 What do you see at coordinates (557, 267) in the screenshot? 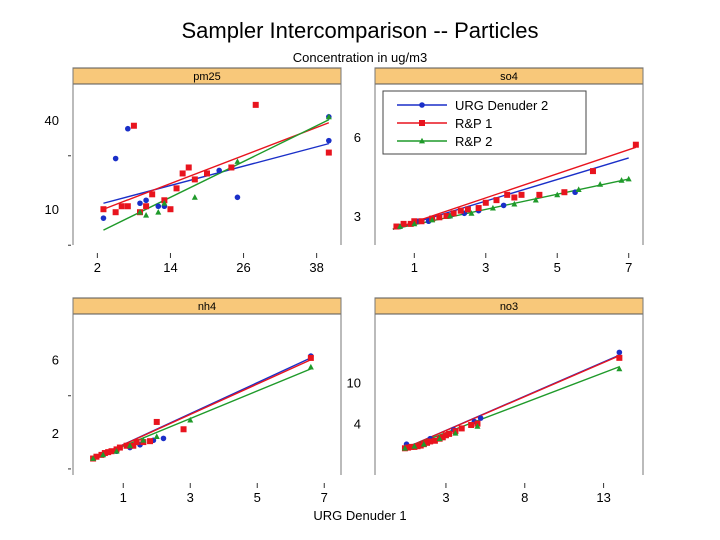
I see `x-tick-label: 5` at bounding box center [557, 267].